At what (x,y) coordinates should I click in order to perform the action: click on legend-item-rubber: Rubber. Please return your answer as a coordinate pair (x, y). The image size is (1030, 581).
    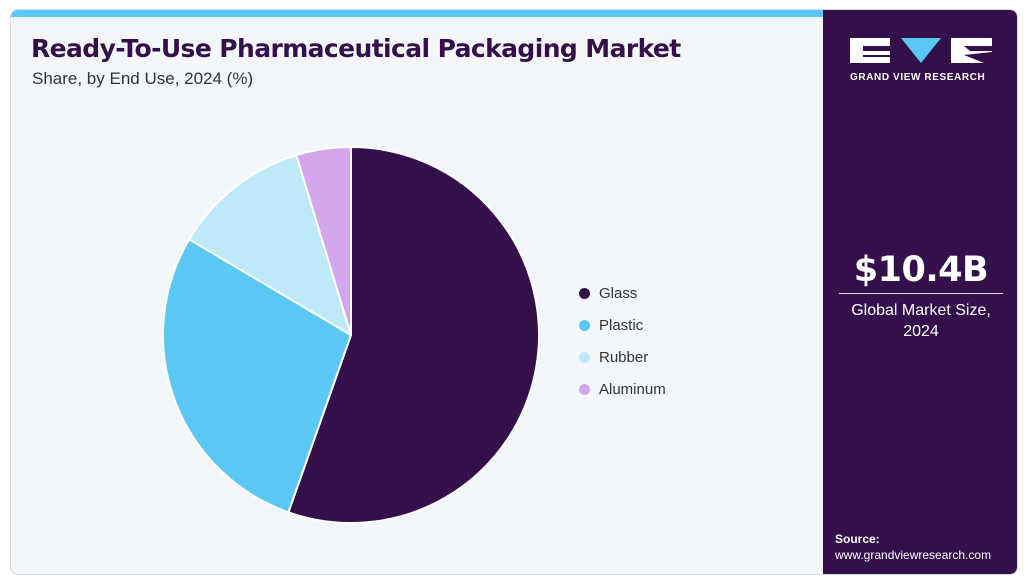
    Looking at the image, I should click on (622, 357).